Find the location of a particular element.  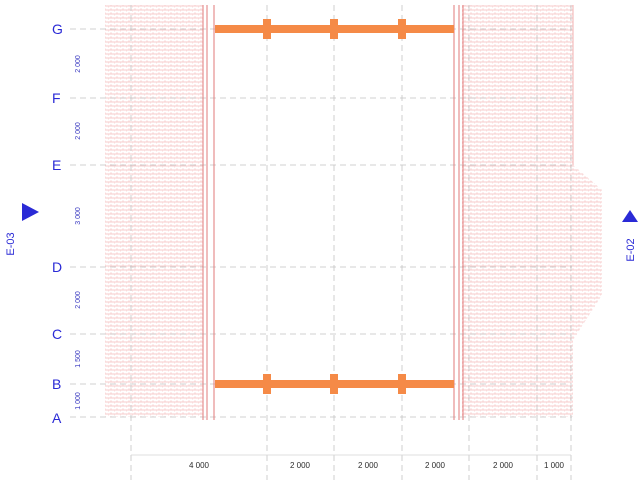

elevation-marker-right: E-02 is located at coordinates (630, 236).